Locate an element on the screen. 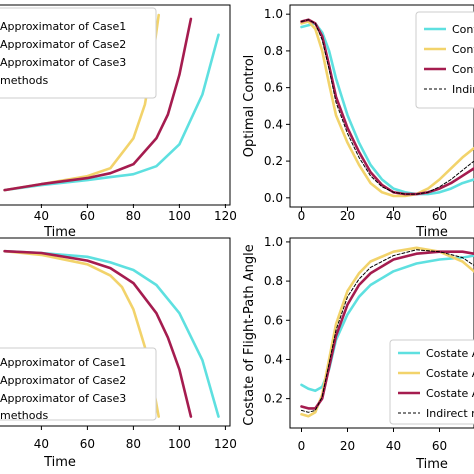 Image resolution: width=474 pixels, height=474 pixels. legend-frame-br is located at coordinates (431, 382).